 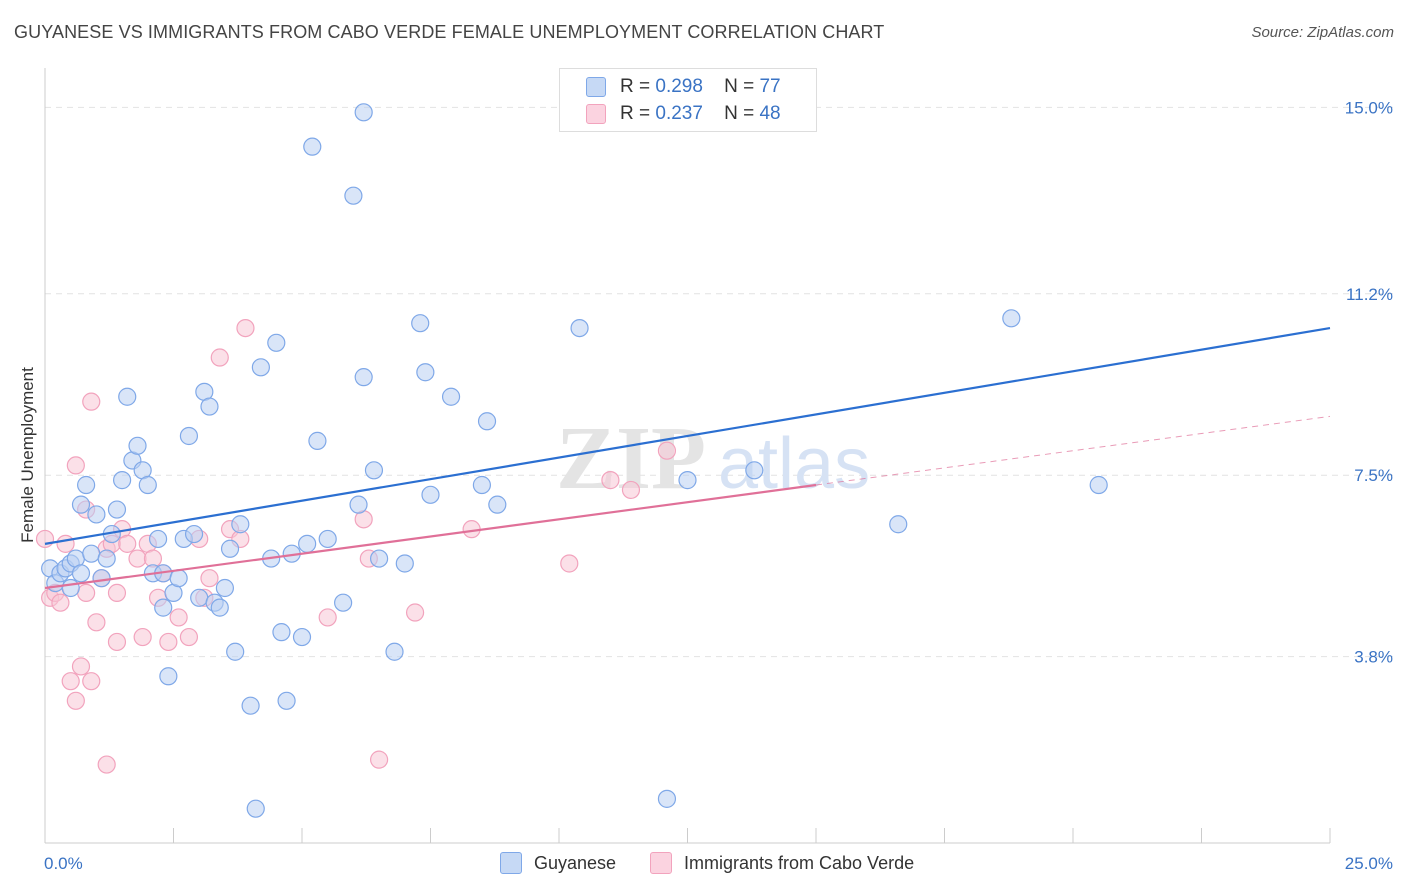 I want to click on y-tick-label: 3.8%, so click(x=1373, y=657).